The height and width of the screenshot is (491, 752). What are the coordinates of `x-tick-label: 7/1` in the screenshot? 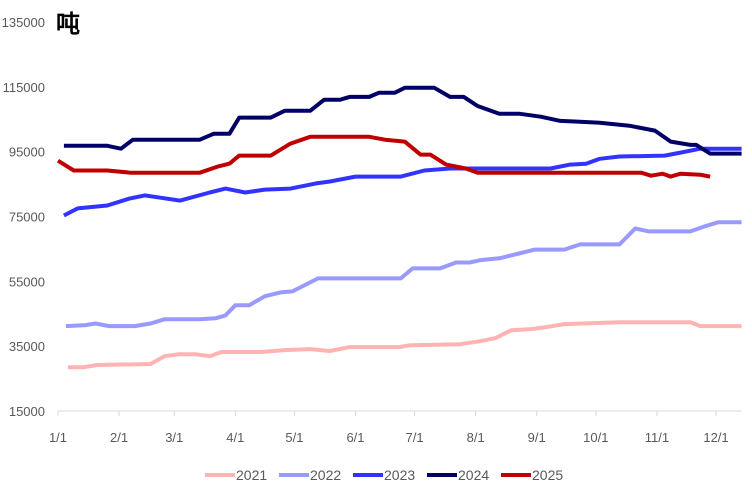 It's located at (415, 437).